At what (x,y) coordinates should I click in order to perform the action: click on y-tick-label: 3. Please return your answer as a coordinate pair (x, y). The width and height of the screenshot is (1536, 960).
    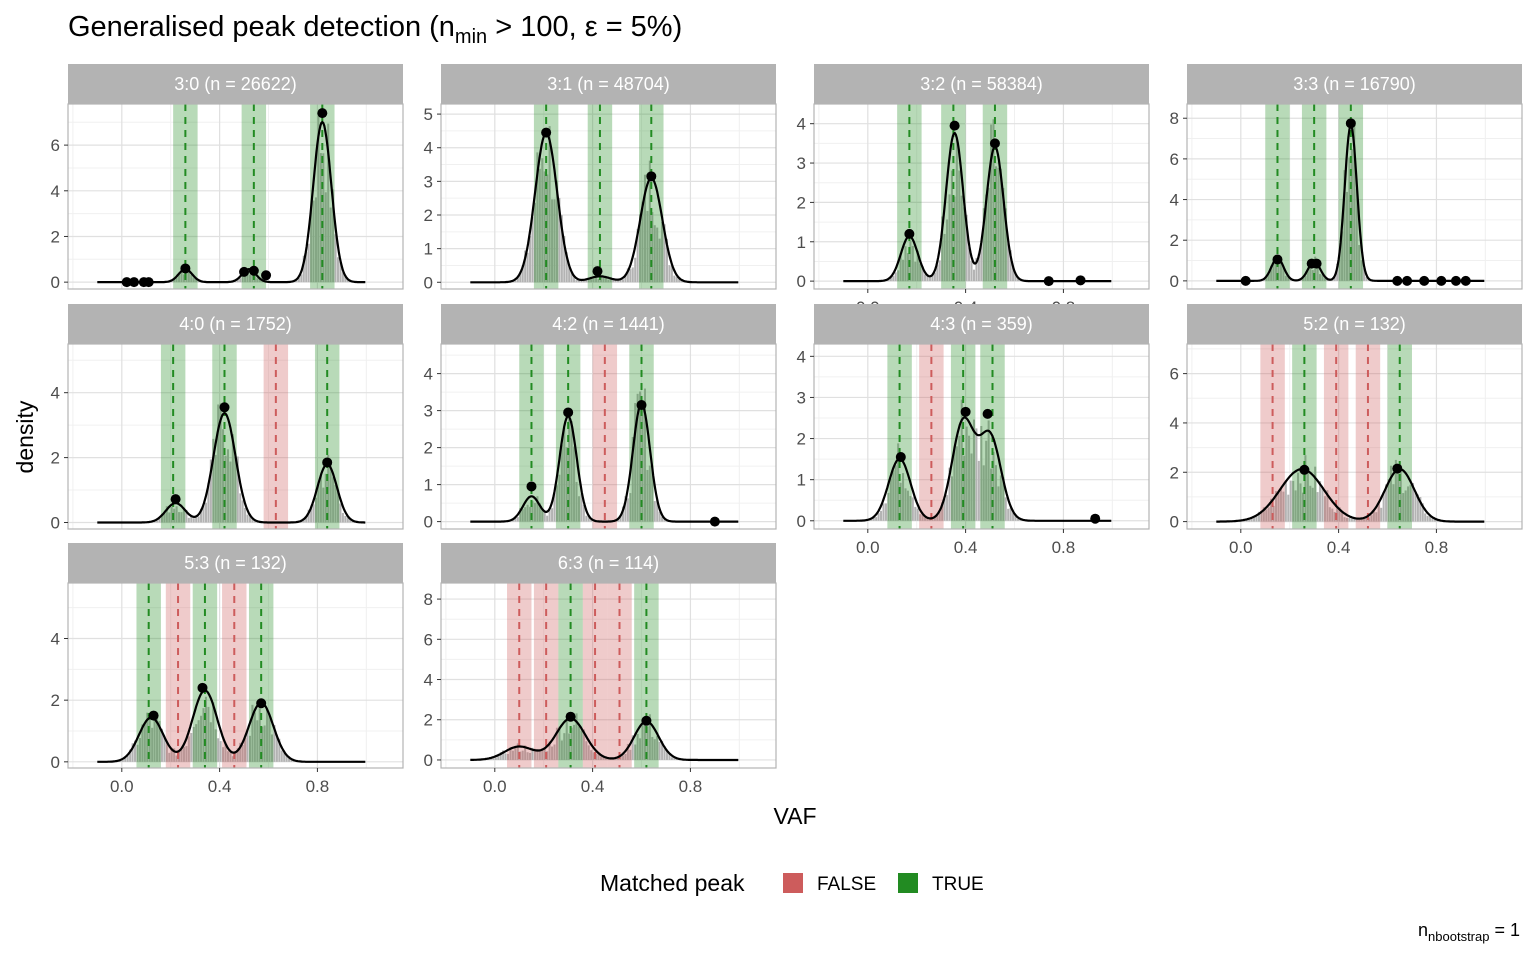
    Looking at the image, I should click on (428, 181).